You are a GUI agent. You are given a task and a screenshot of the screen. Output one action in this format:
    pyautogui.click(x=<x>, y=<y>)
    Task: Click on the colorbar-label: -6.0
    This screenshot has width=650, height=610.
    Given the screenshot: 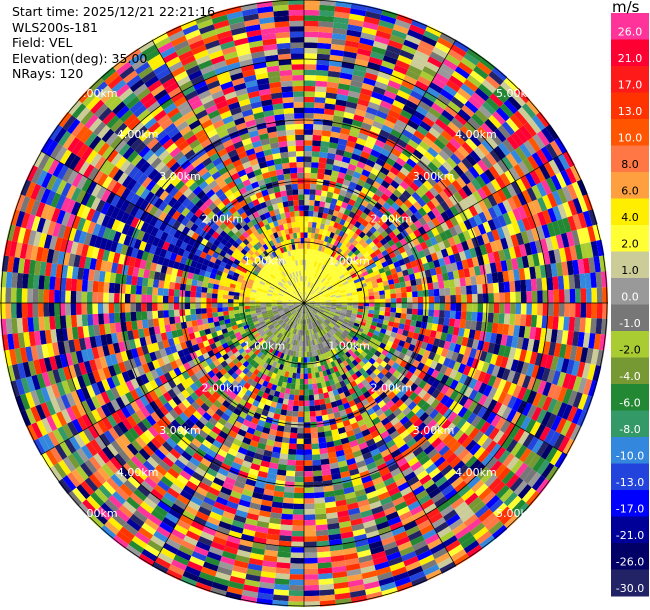 What is the action you would take?
    pyautogui.click(x=629, y=403)
    